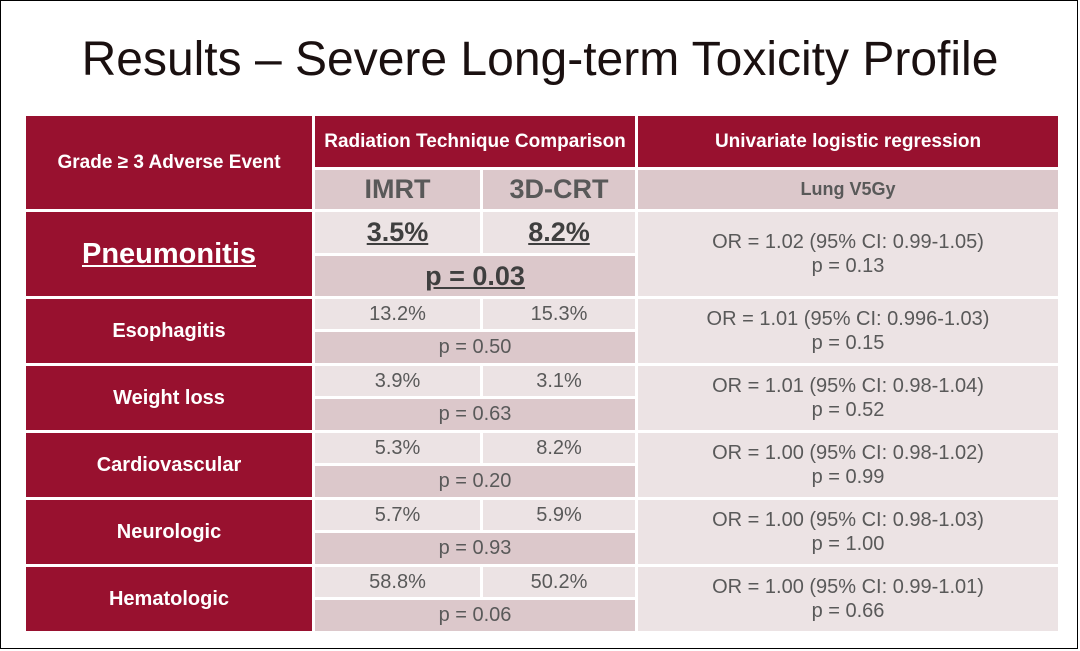 The height and width of the screenshot is (651, 1080). What do you see at coordinates (475, 347) in the screenshot?
I see `p-value-cell: p = 0.50` at bounding box center [475, 347].